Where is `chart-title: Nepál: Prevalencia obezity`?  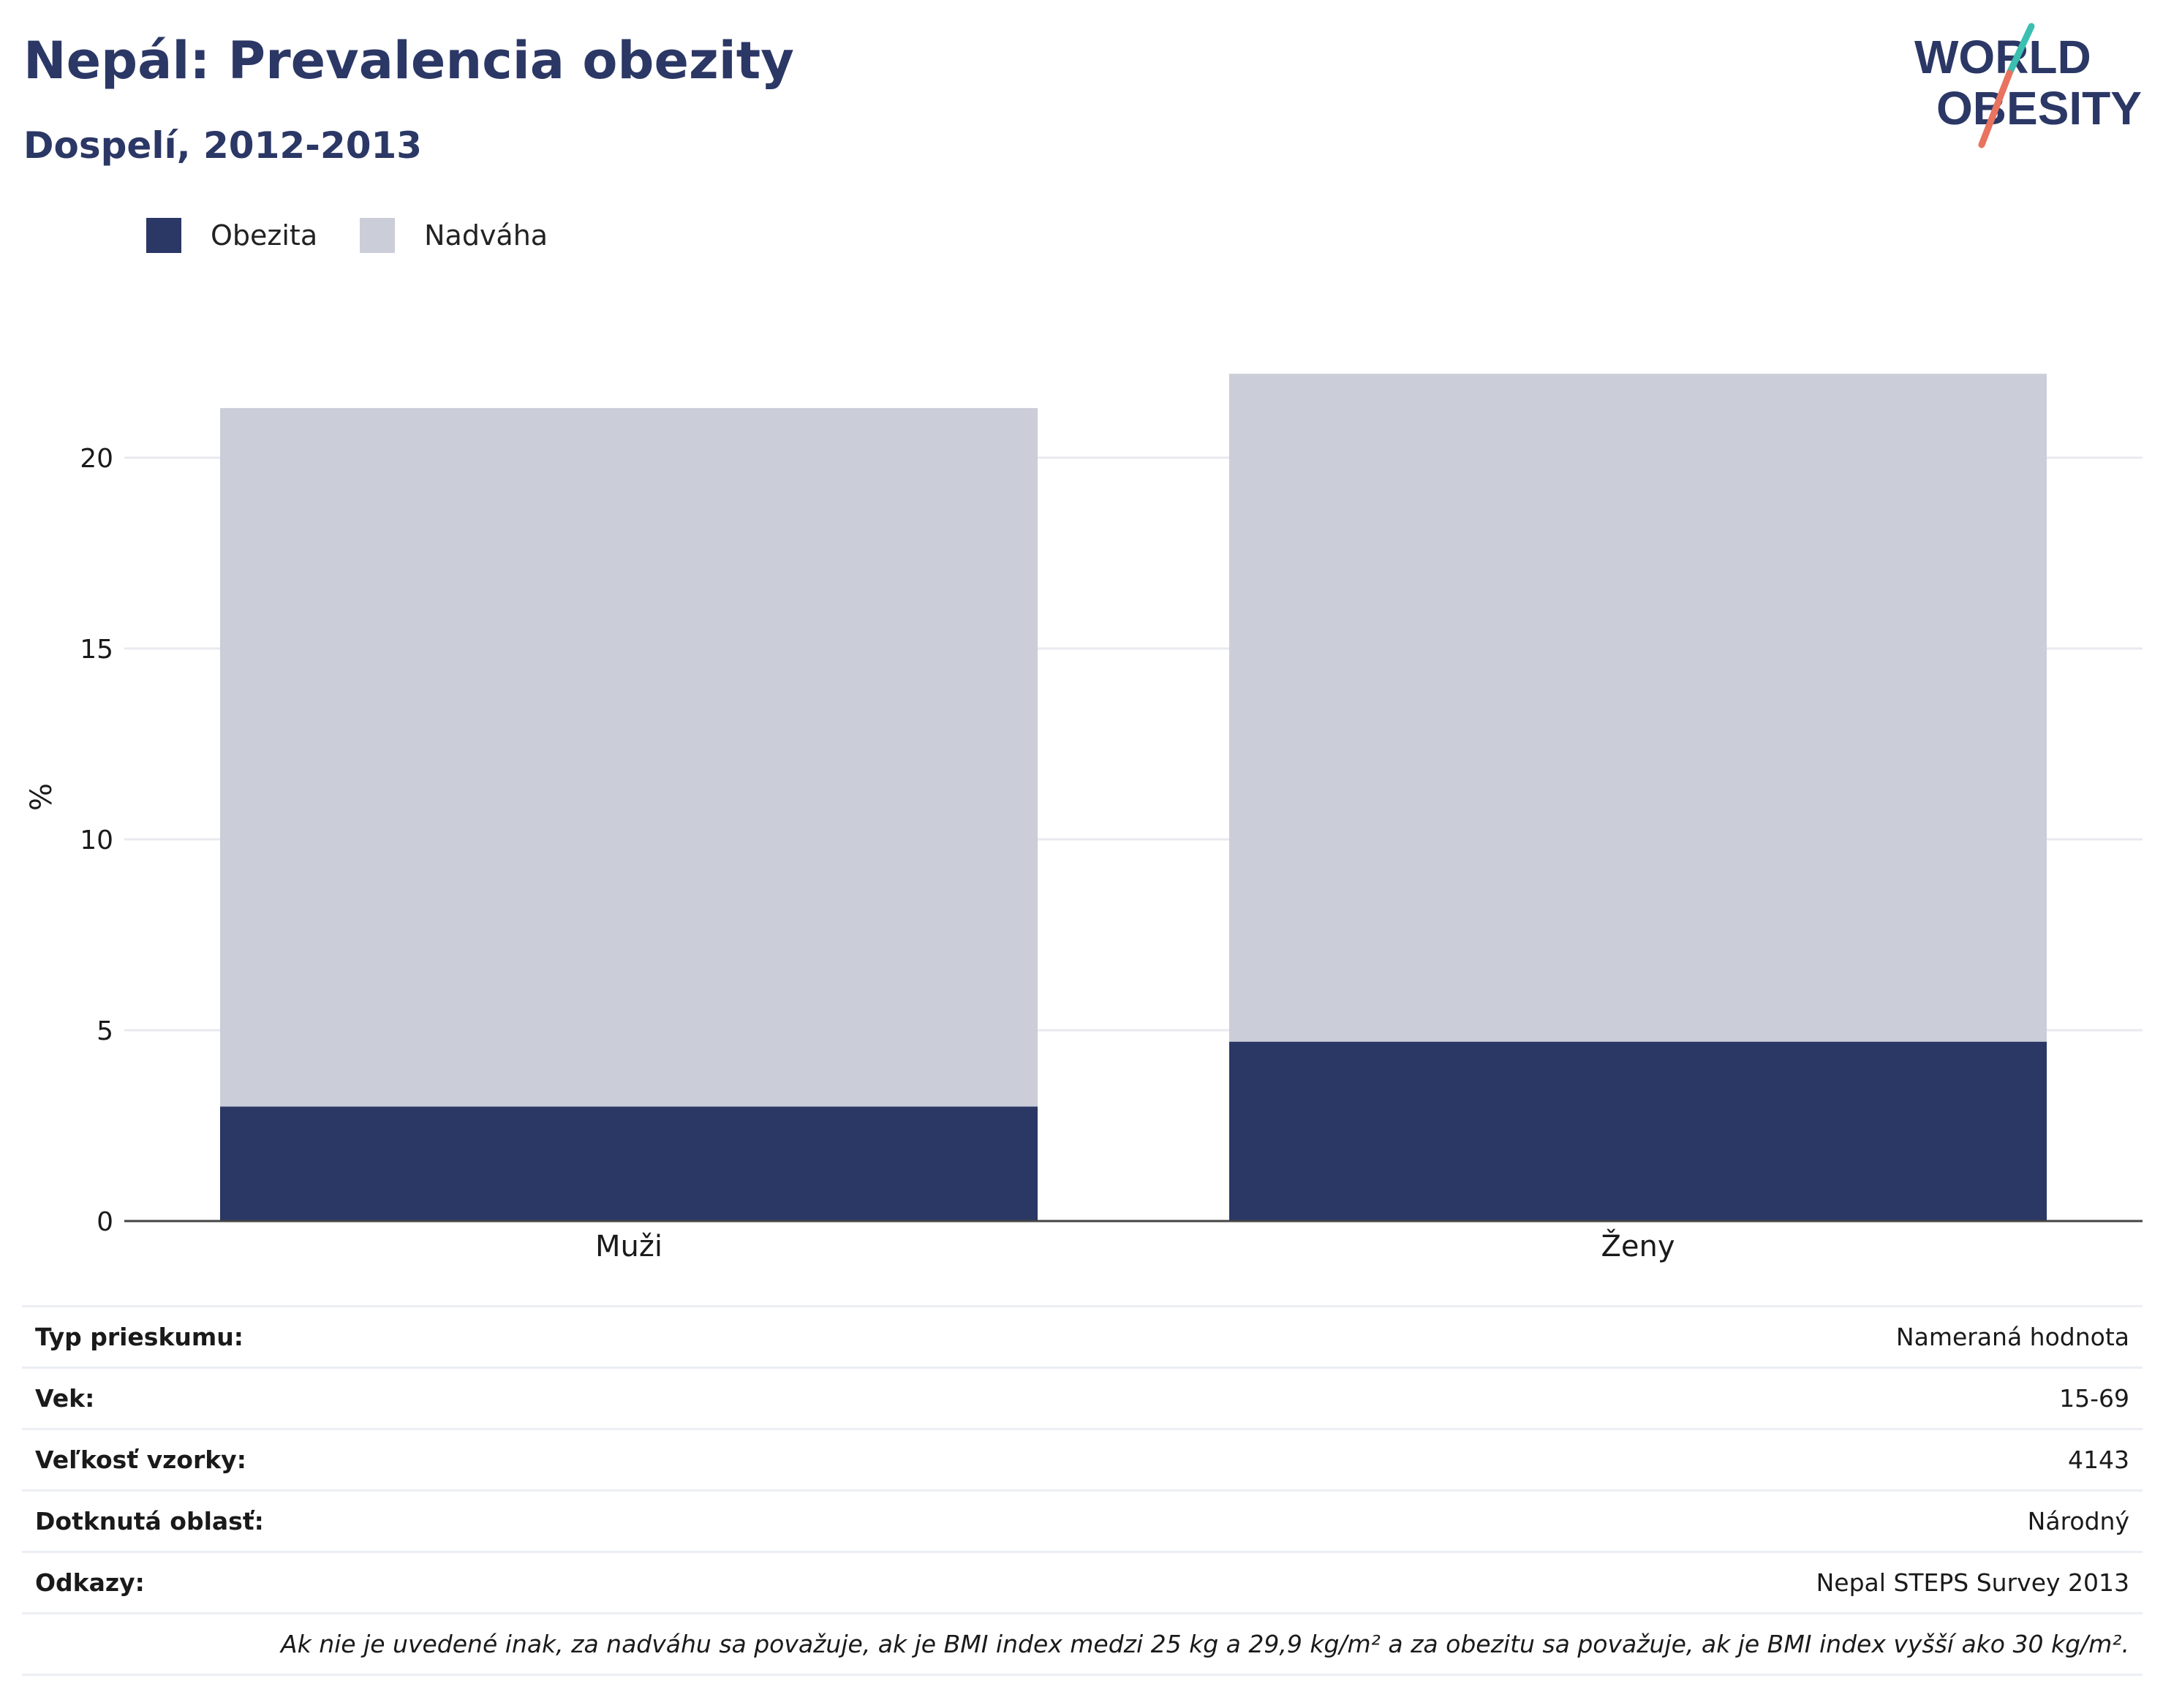
chart-title: Nepál: Prevalencia obezity is located at coordinates (409, 61).